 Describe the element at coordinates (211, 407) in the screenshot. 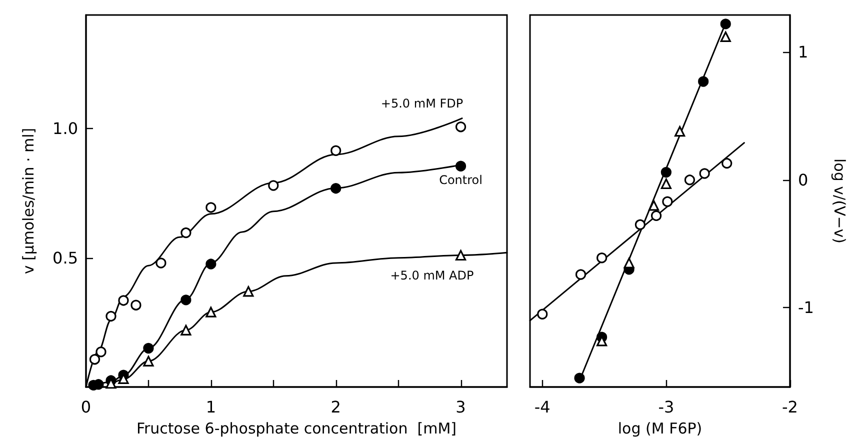

I see `x-tick-label: 1` at that location.